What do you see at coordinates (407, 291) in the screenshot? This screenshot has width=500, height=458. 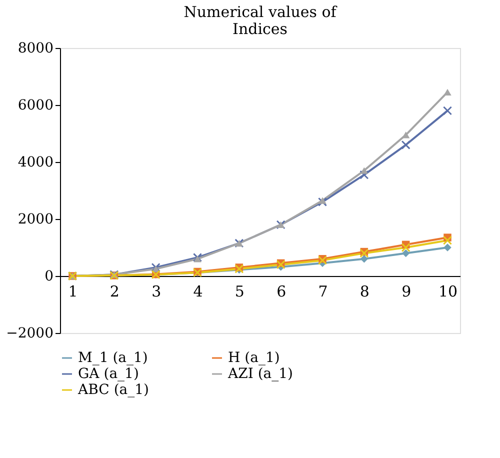 I see `x-tick-label: 9` at bounding box center [407, 291].